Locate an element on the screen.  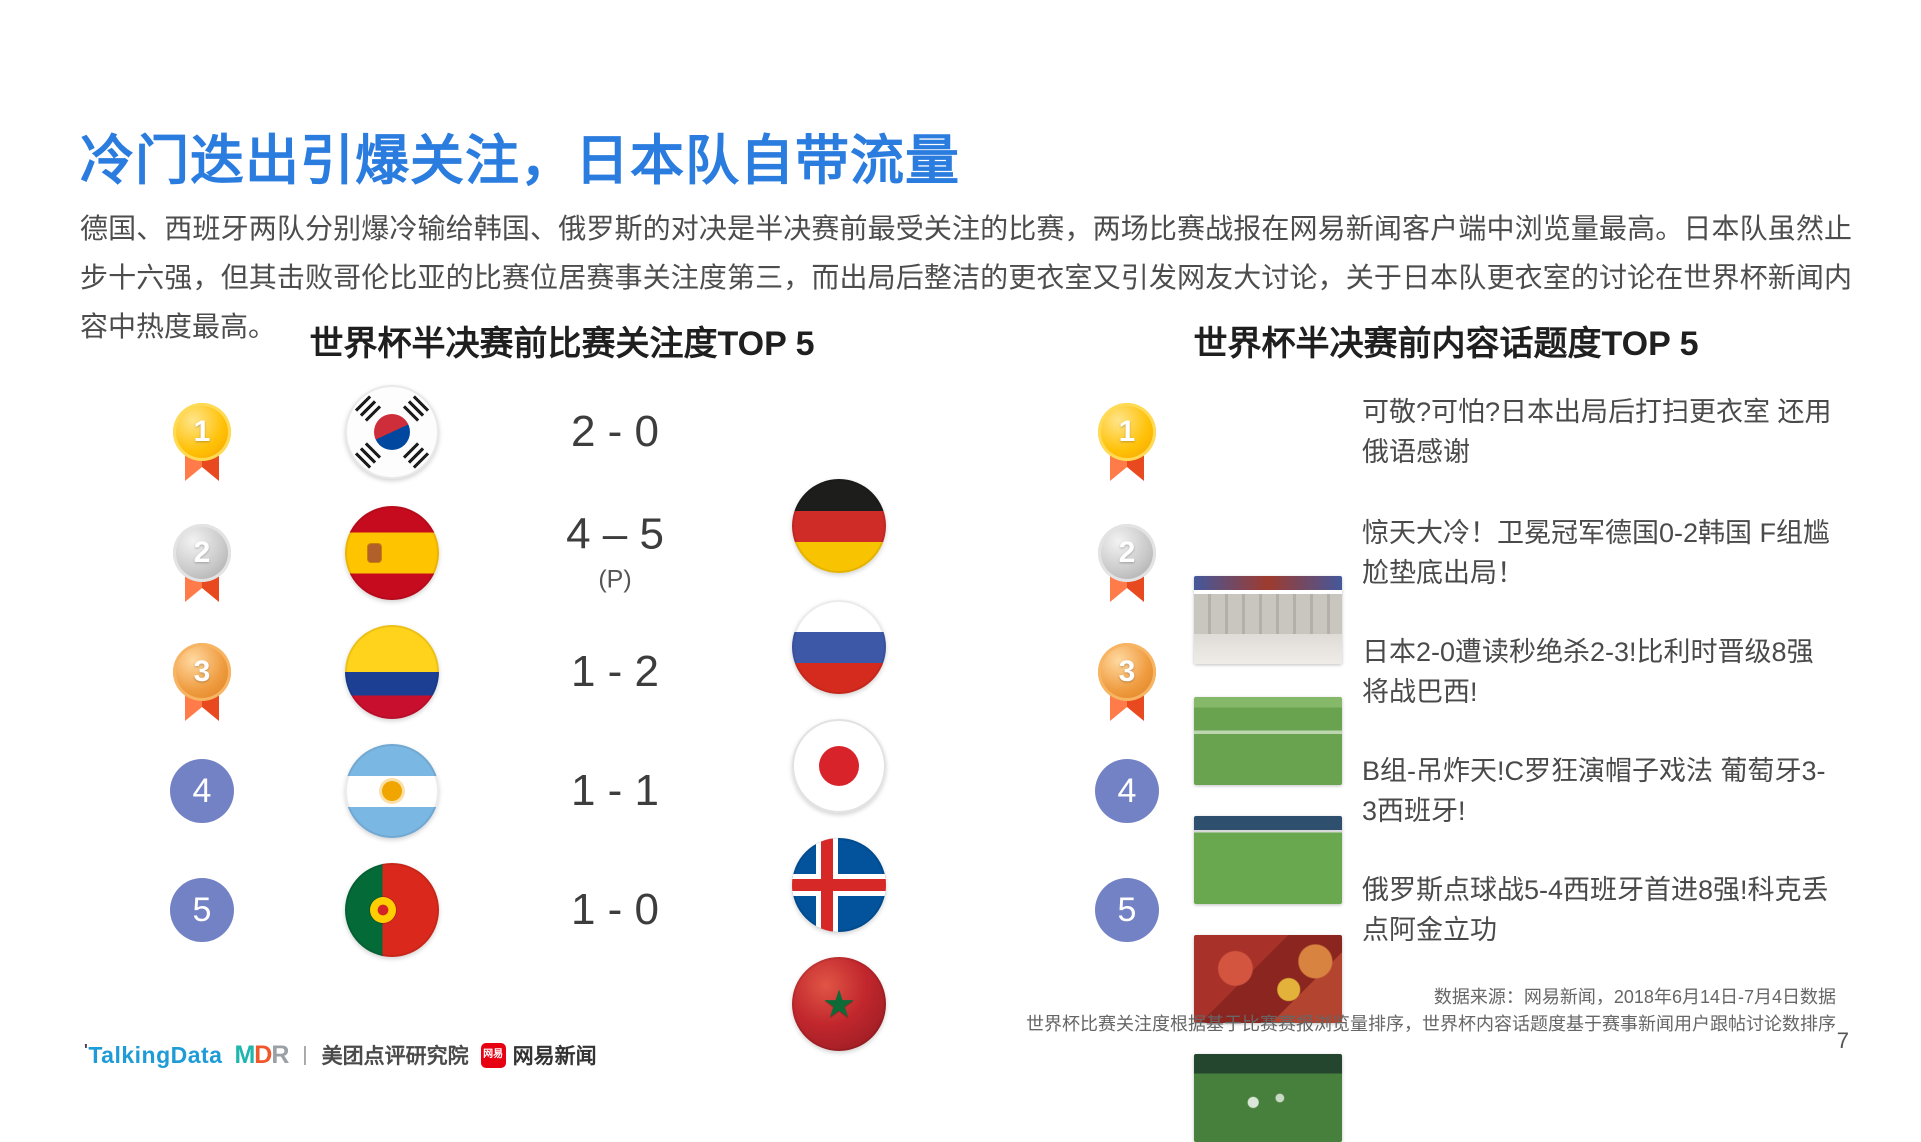
match-score: 1 - 1 is located at coordinates (615, 790).